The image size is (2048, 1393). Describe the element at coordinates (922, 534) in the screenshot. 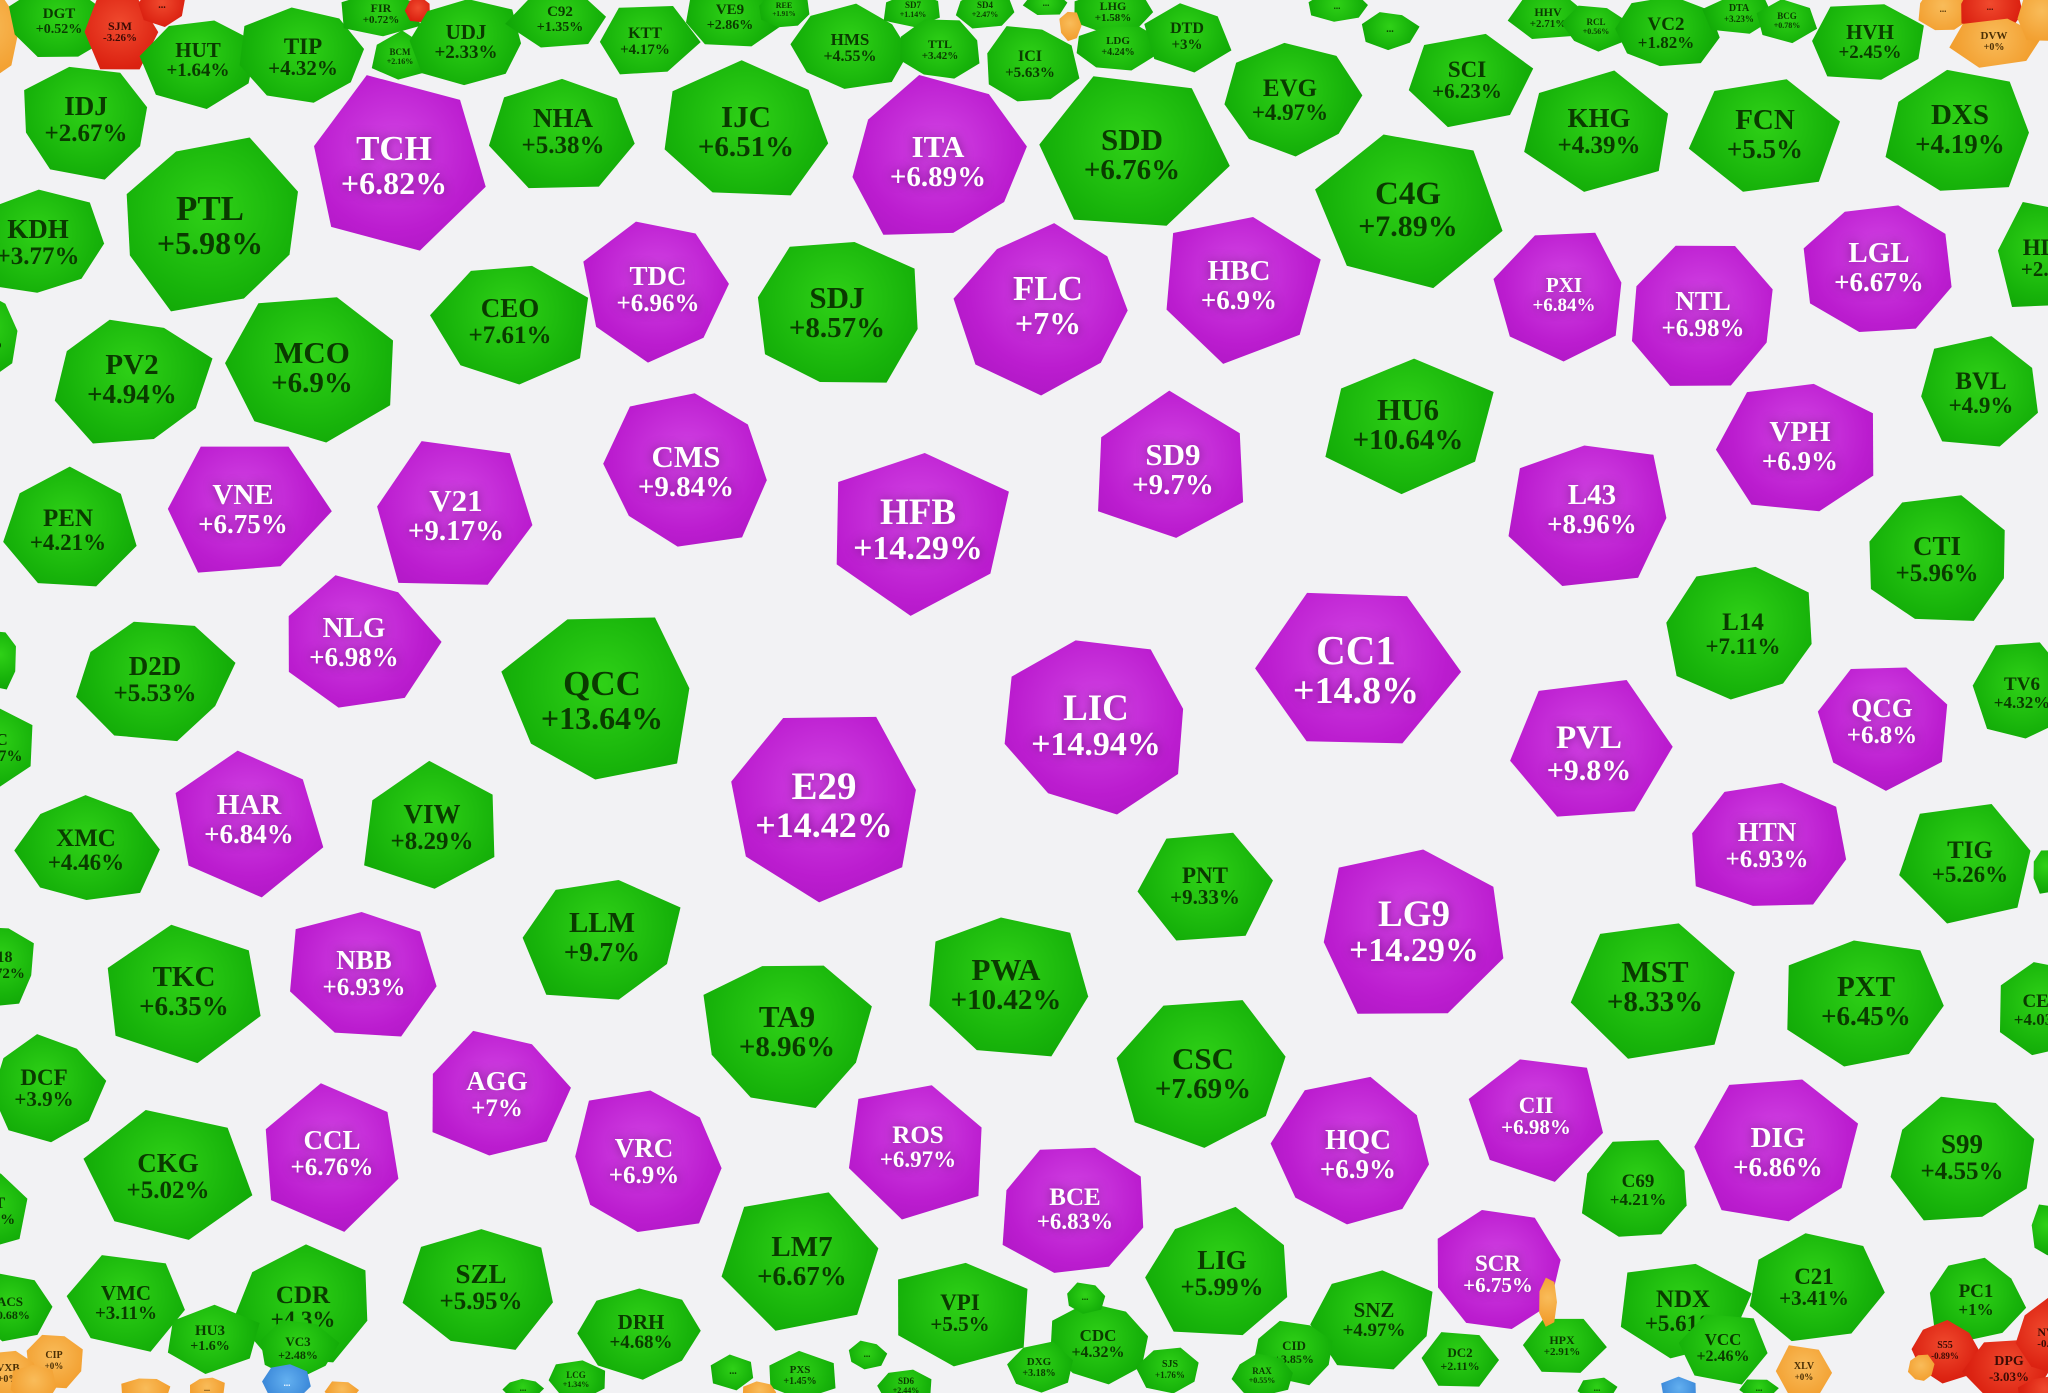

I see `map-cell-HFB: HFB +14.29%` at that location.